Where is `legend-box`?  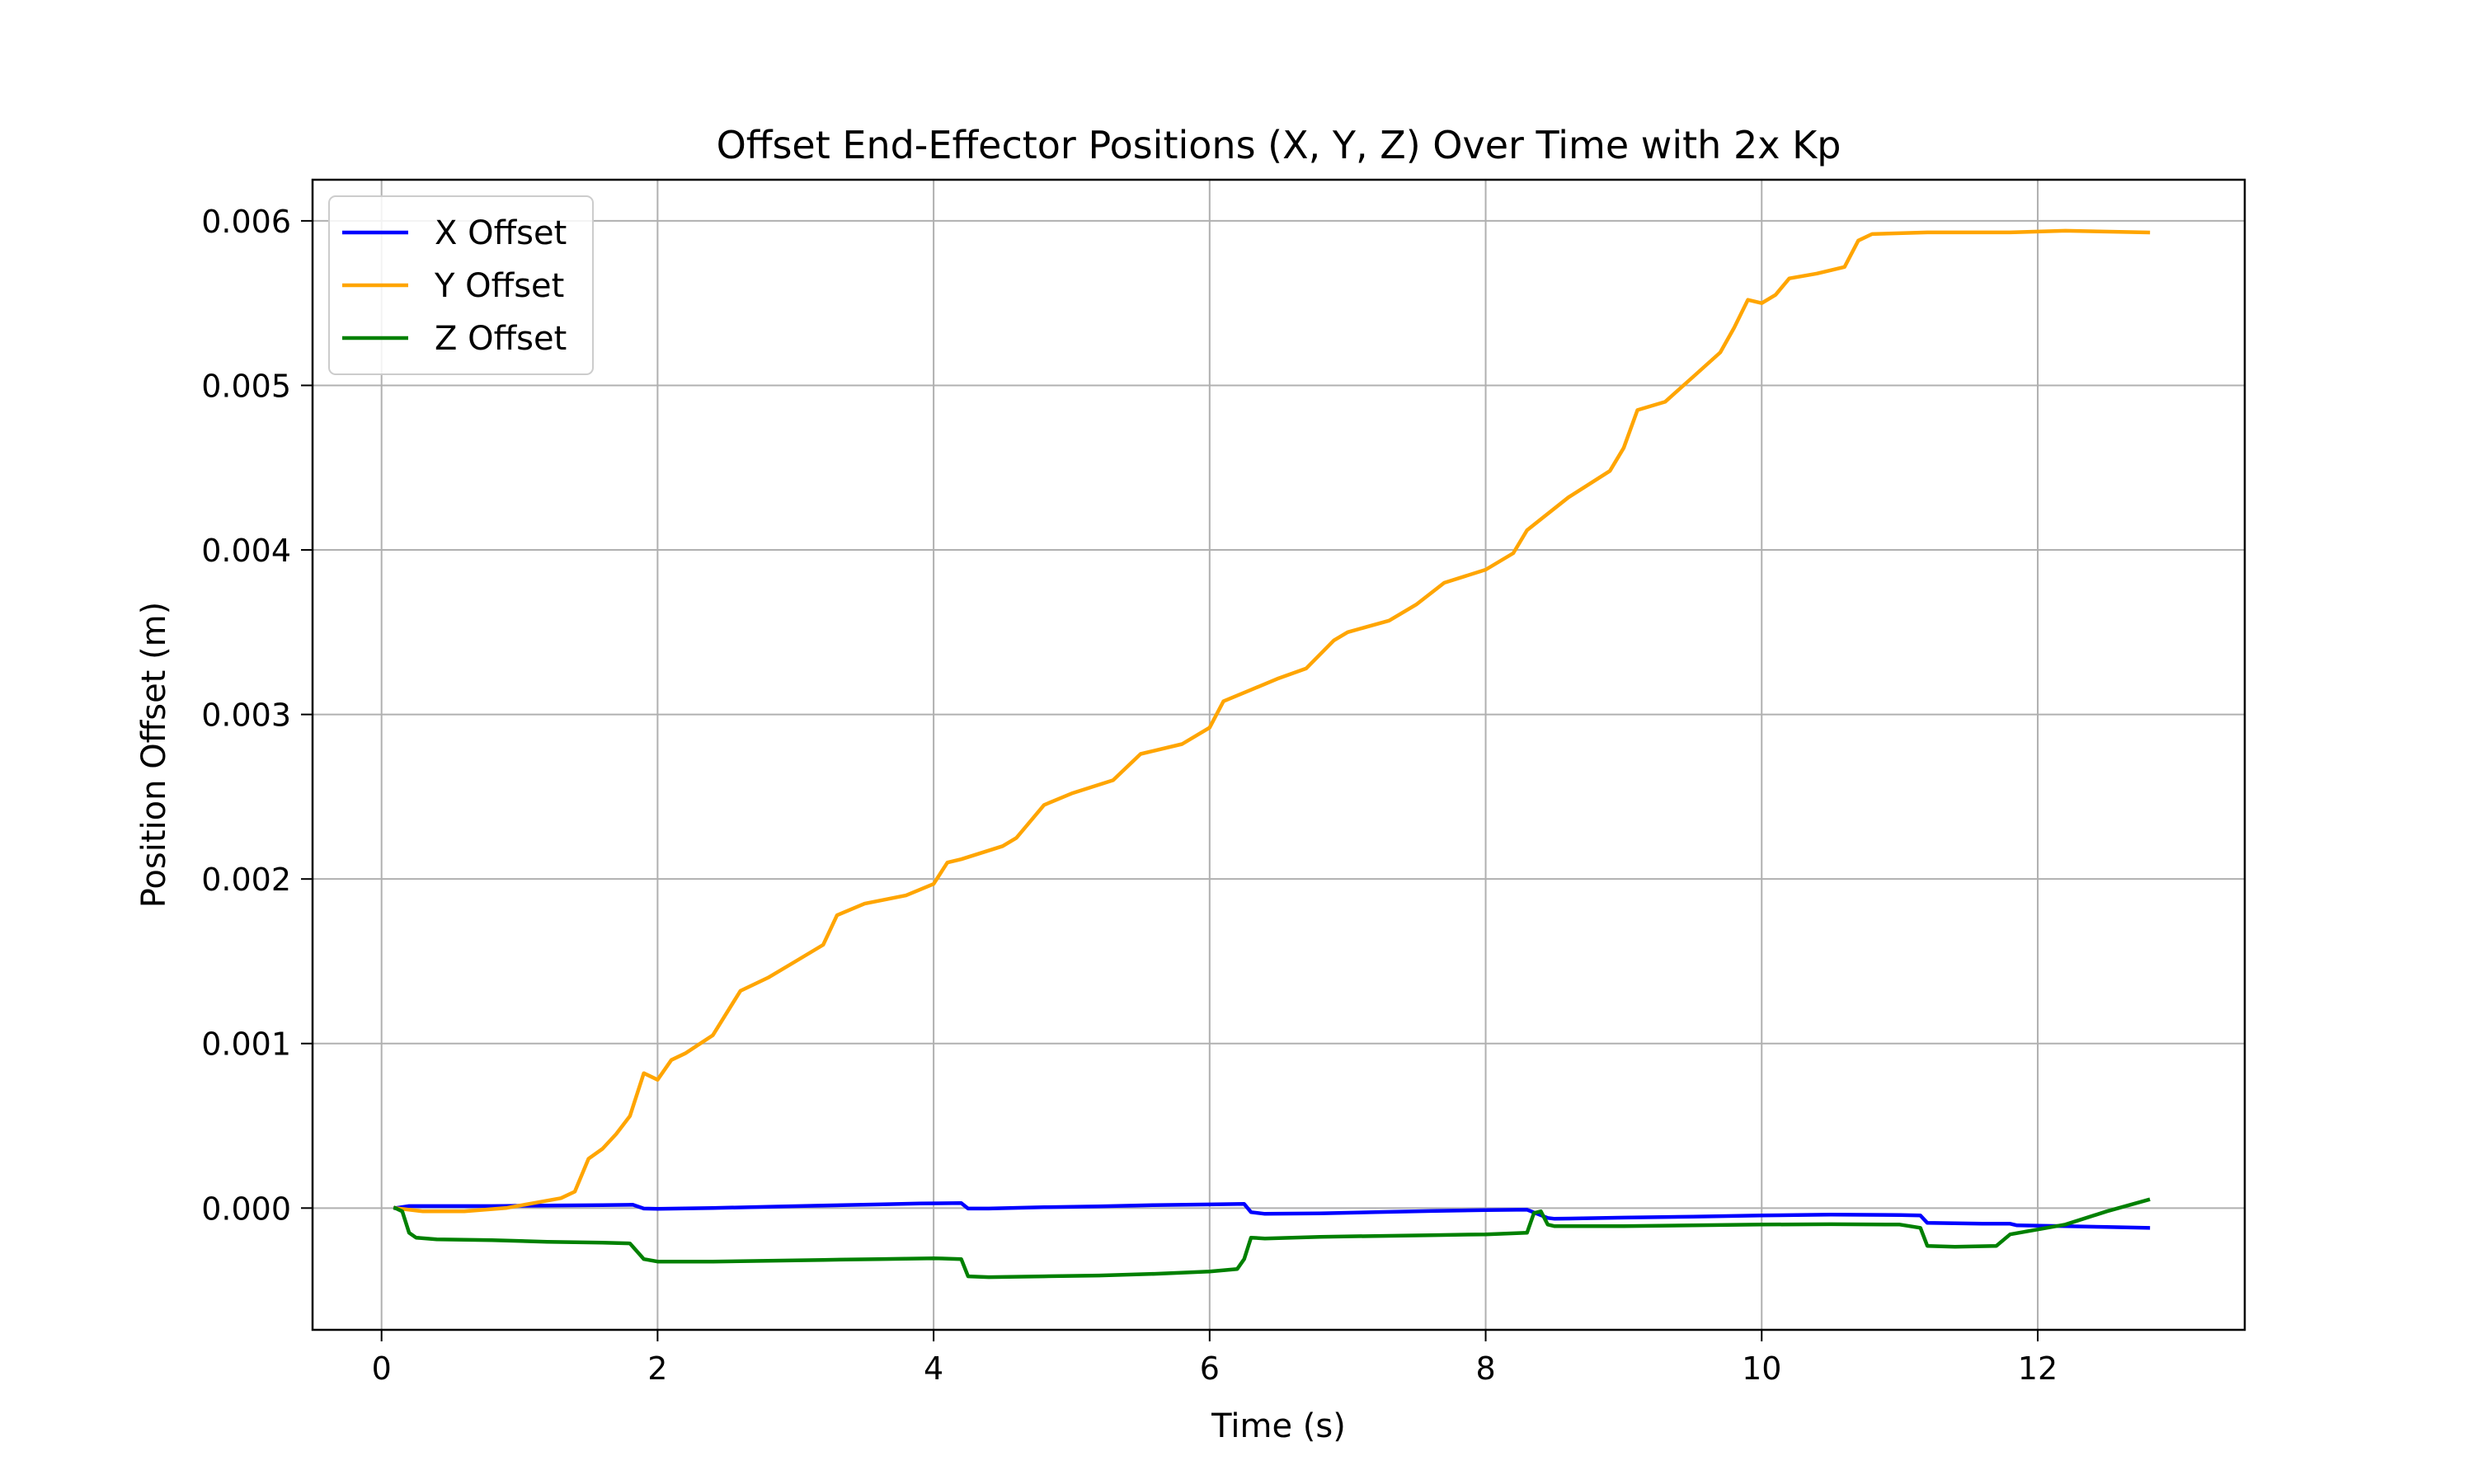
legend-box is located at coordinates (461, 285).